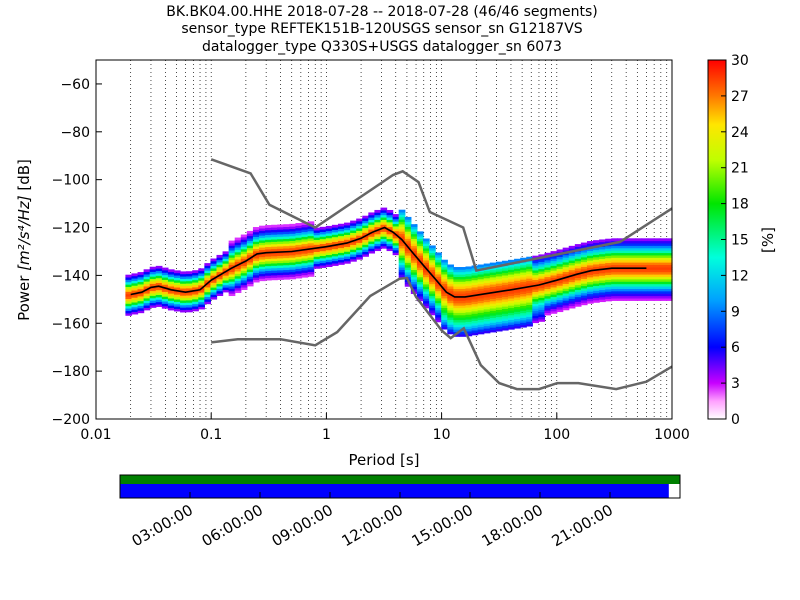 Image resolution: width=800 pixels, height=600 pixels. I want to click on mode-line, so click(388, 262).